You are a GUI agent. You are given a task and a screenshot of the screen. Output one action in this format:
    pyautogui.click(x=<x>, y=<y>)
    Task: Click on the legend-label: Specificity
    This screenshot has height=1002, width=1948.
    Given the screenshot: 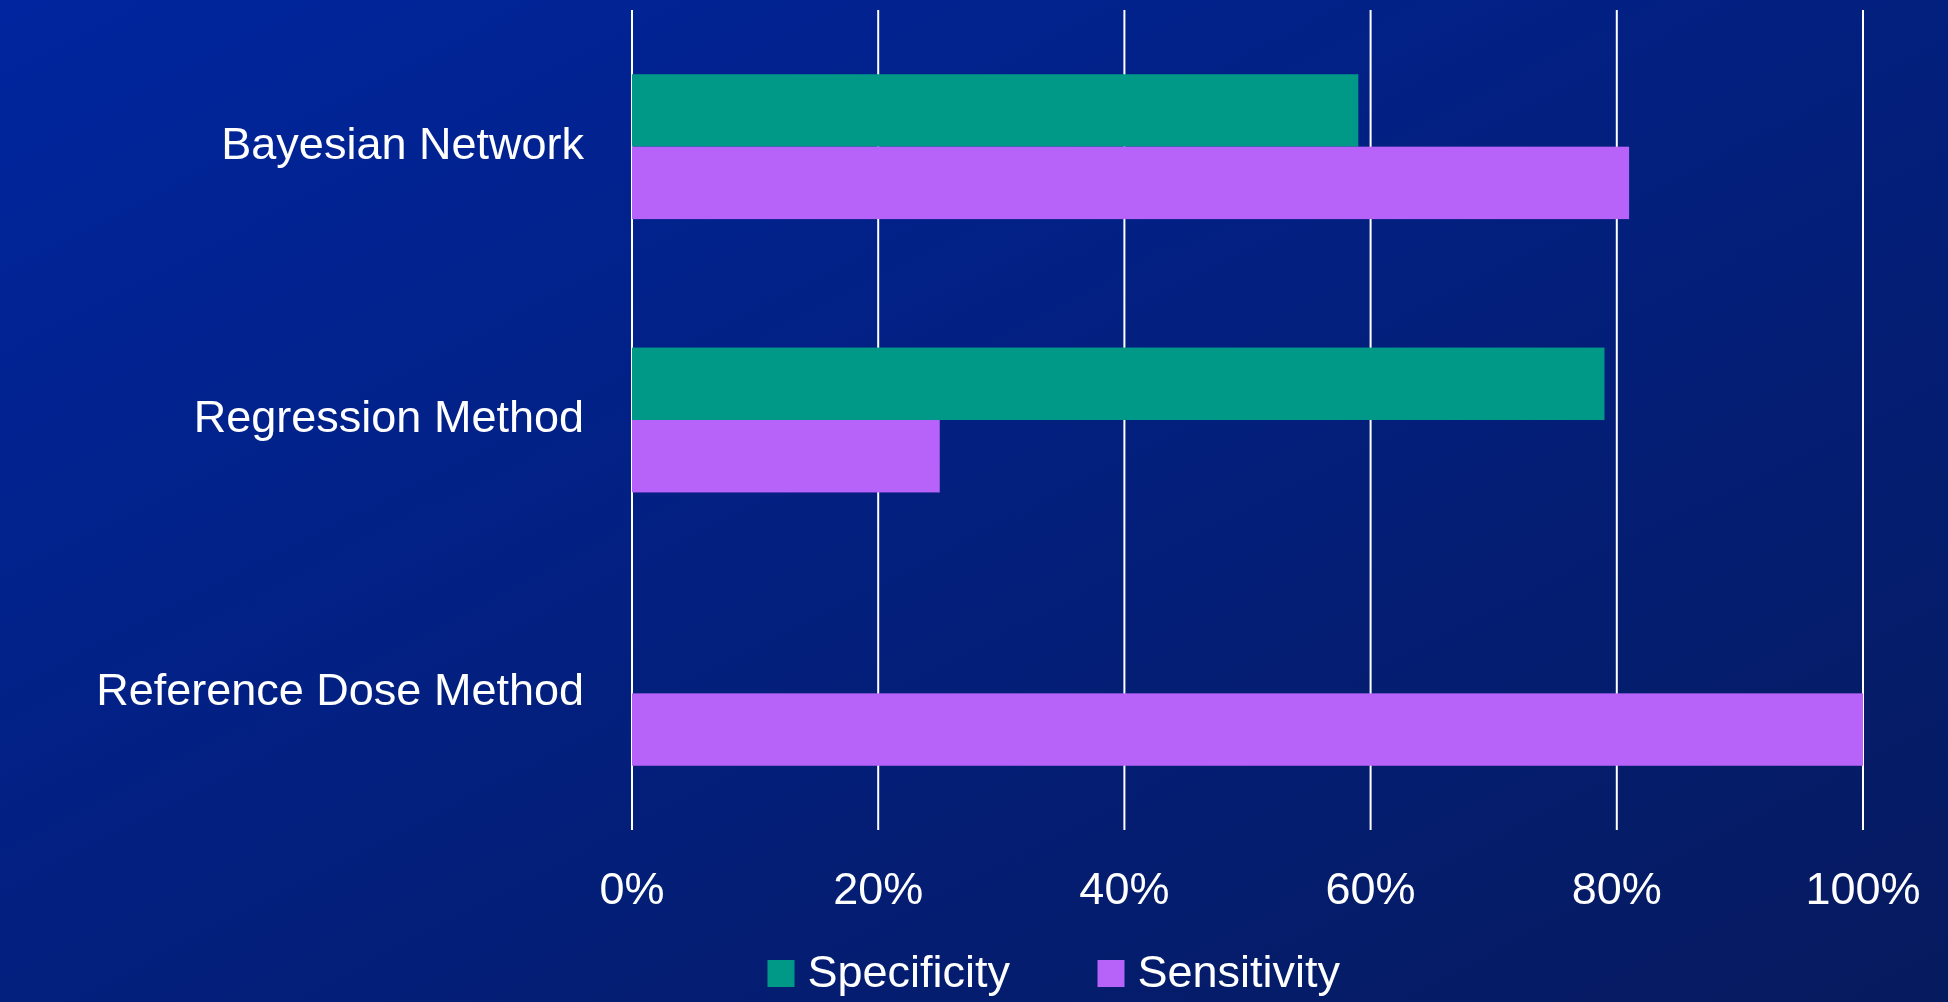 What is the action you would take?
    pyautogui.click(x=909, y=971)
    